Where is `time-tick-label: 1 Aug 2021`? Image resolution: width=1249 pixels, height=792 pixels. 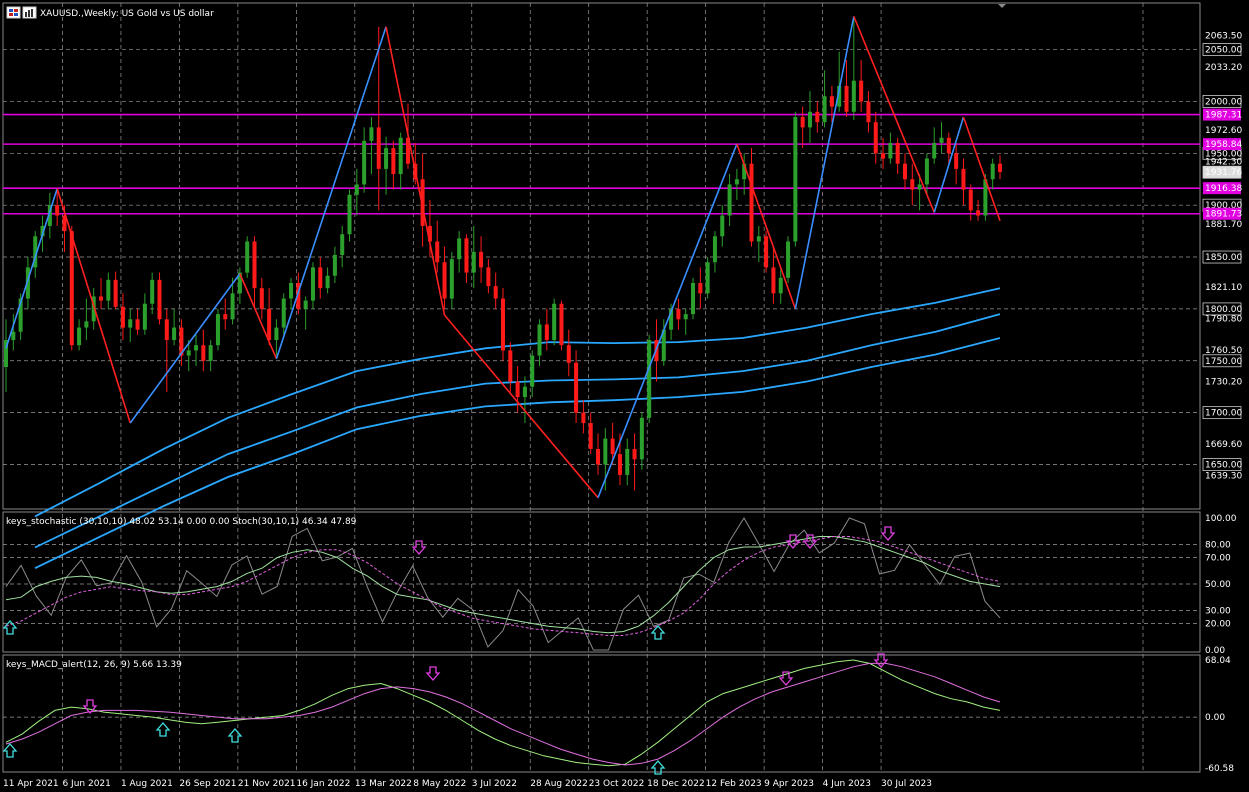
time-tick-label: 1 Aug 2021 is located at coordinates (147, 784).